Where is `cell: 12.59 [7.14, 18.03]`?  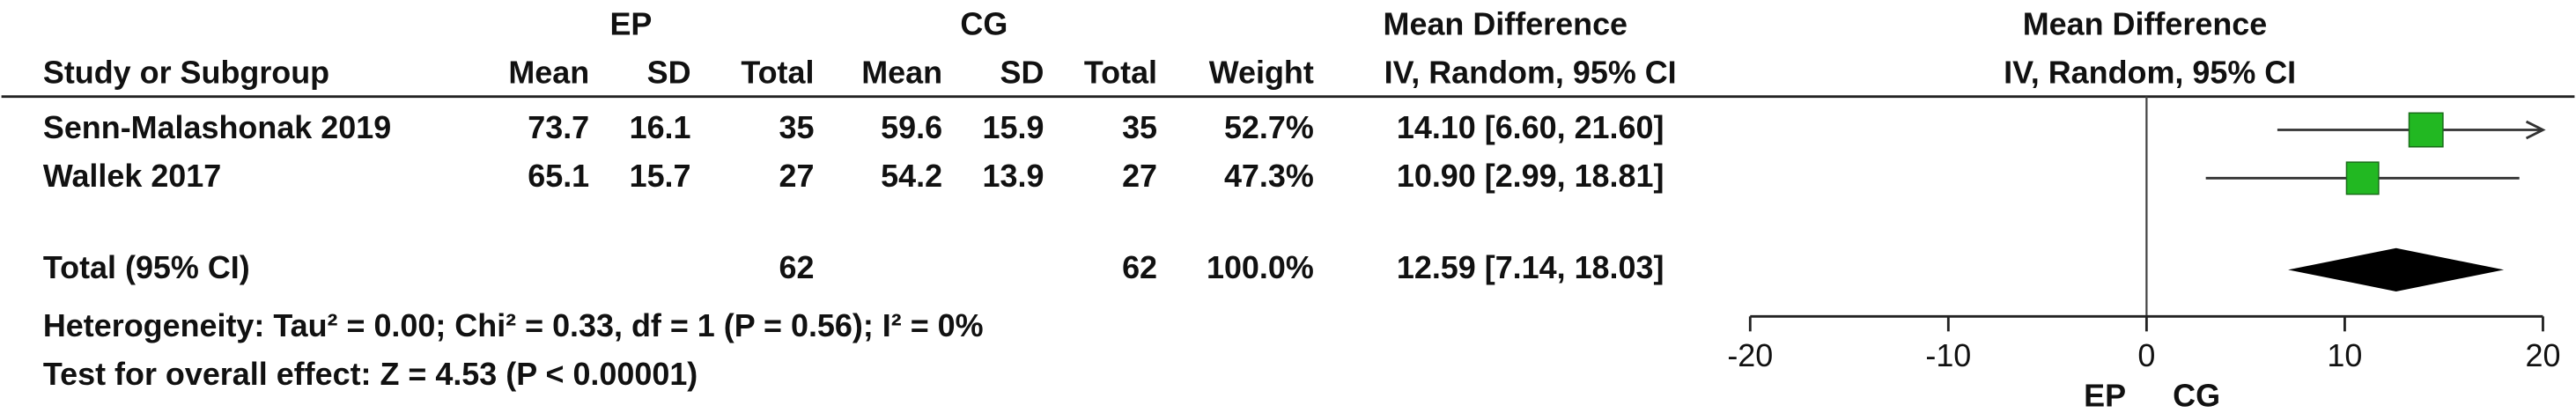
cell: 12.59 [7.14, 18.03] is located at coordinates (1530, 267).